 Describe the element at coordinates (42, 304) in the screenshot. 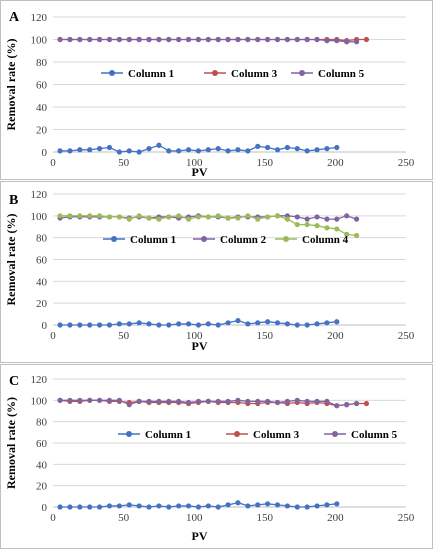

I see `y-tick-label: 20` at that location.